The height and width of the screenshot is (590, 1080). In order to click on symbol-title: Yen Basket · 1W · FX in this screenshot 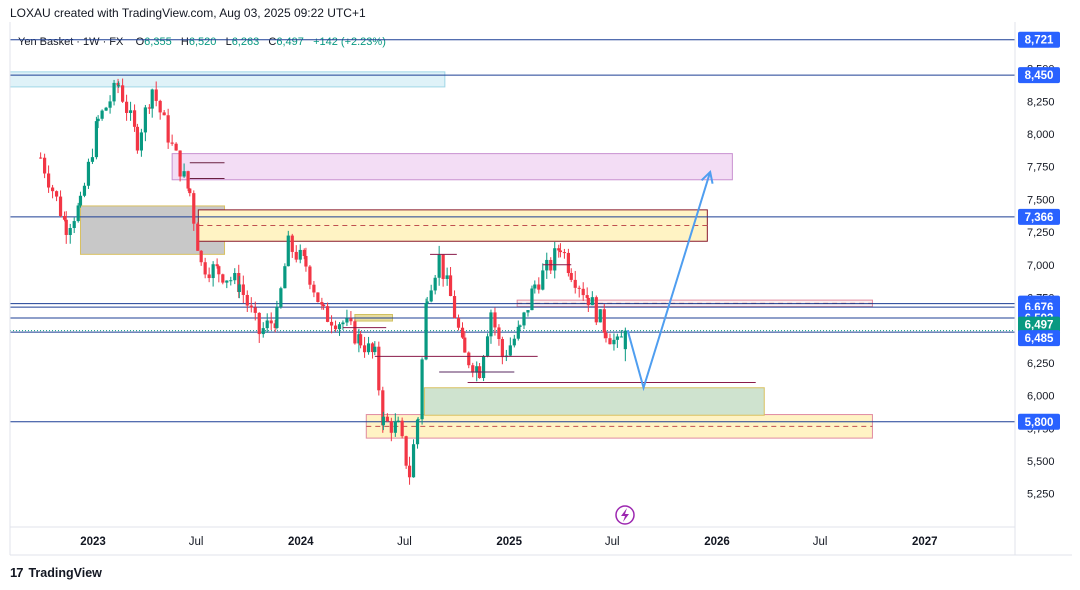, I will do `click(71, 42)`.